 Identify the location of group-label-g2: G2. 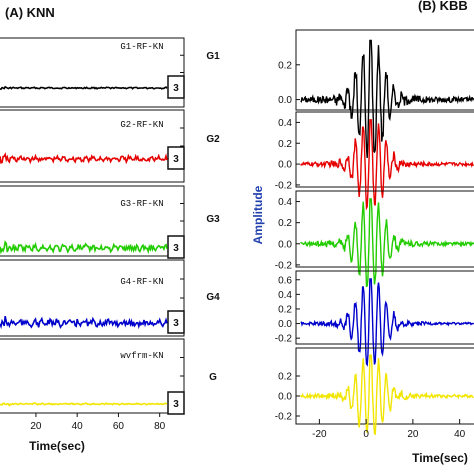
(213, 139).